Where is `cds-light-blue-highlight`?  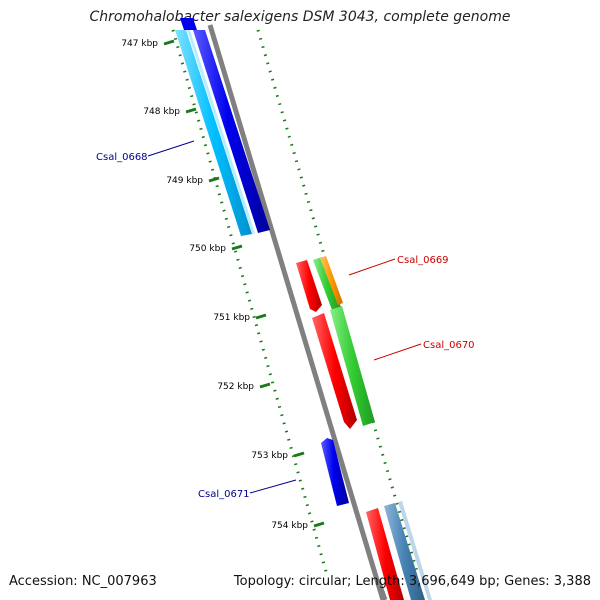 cds-light-blue-highlight is located at coordinates (221, 132).